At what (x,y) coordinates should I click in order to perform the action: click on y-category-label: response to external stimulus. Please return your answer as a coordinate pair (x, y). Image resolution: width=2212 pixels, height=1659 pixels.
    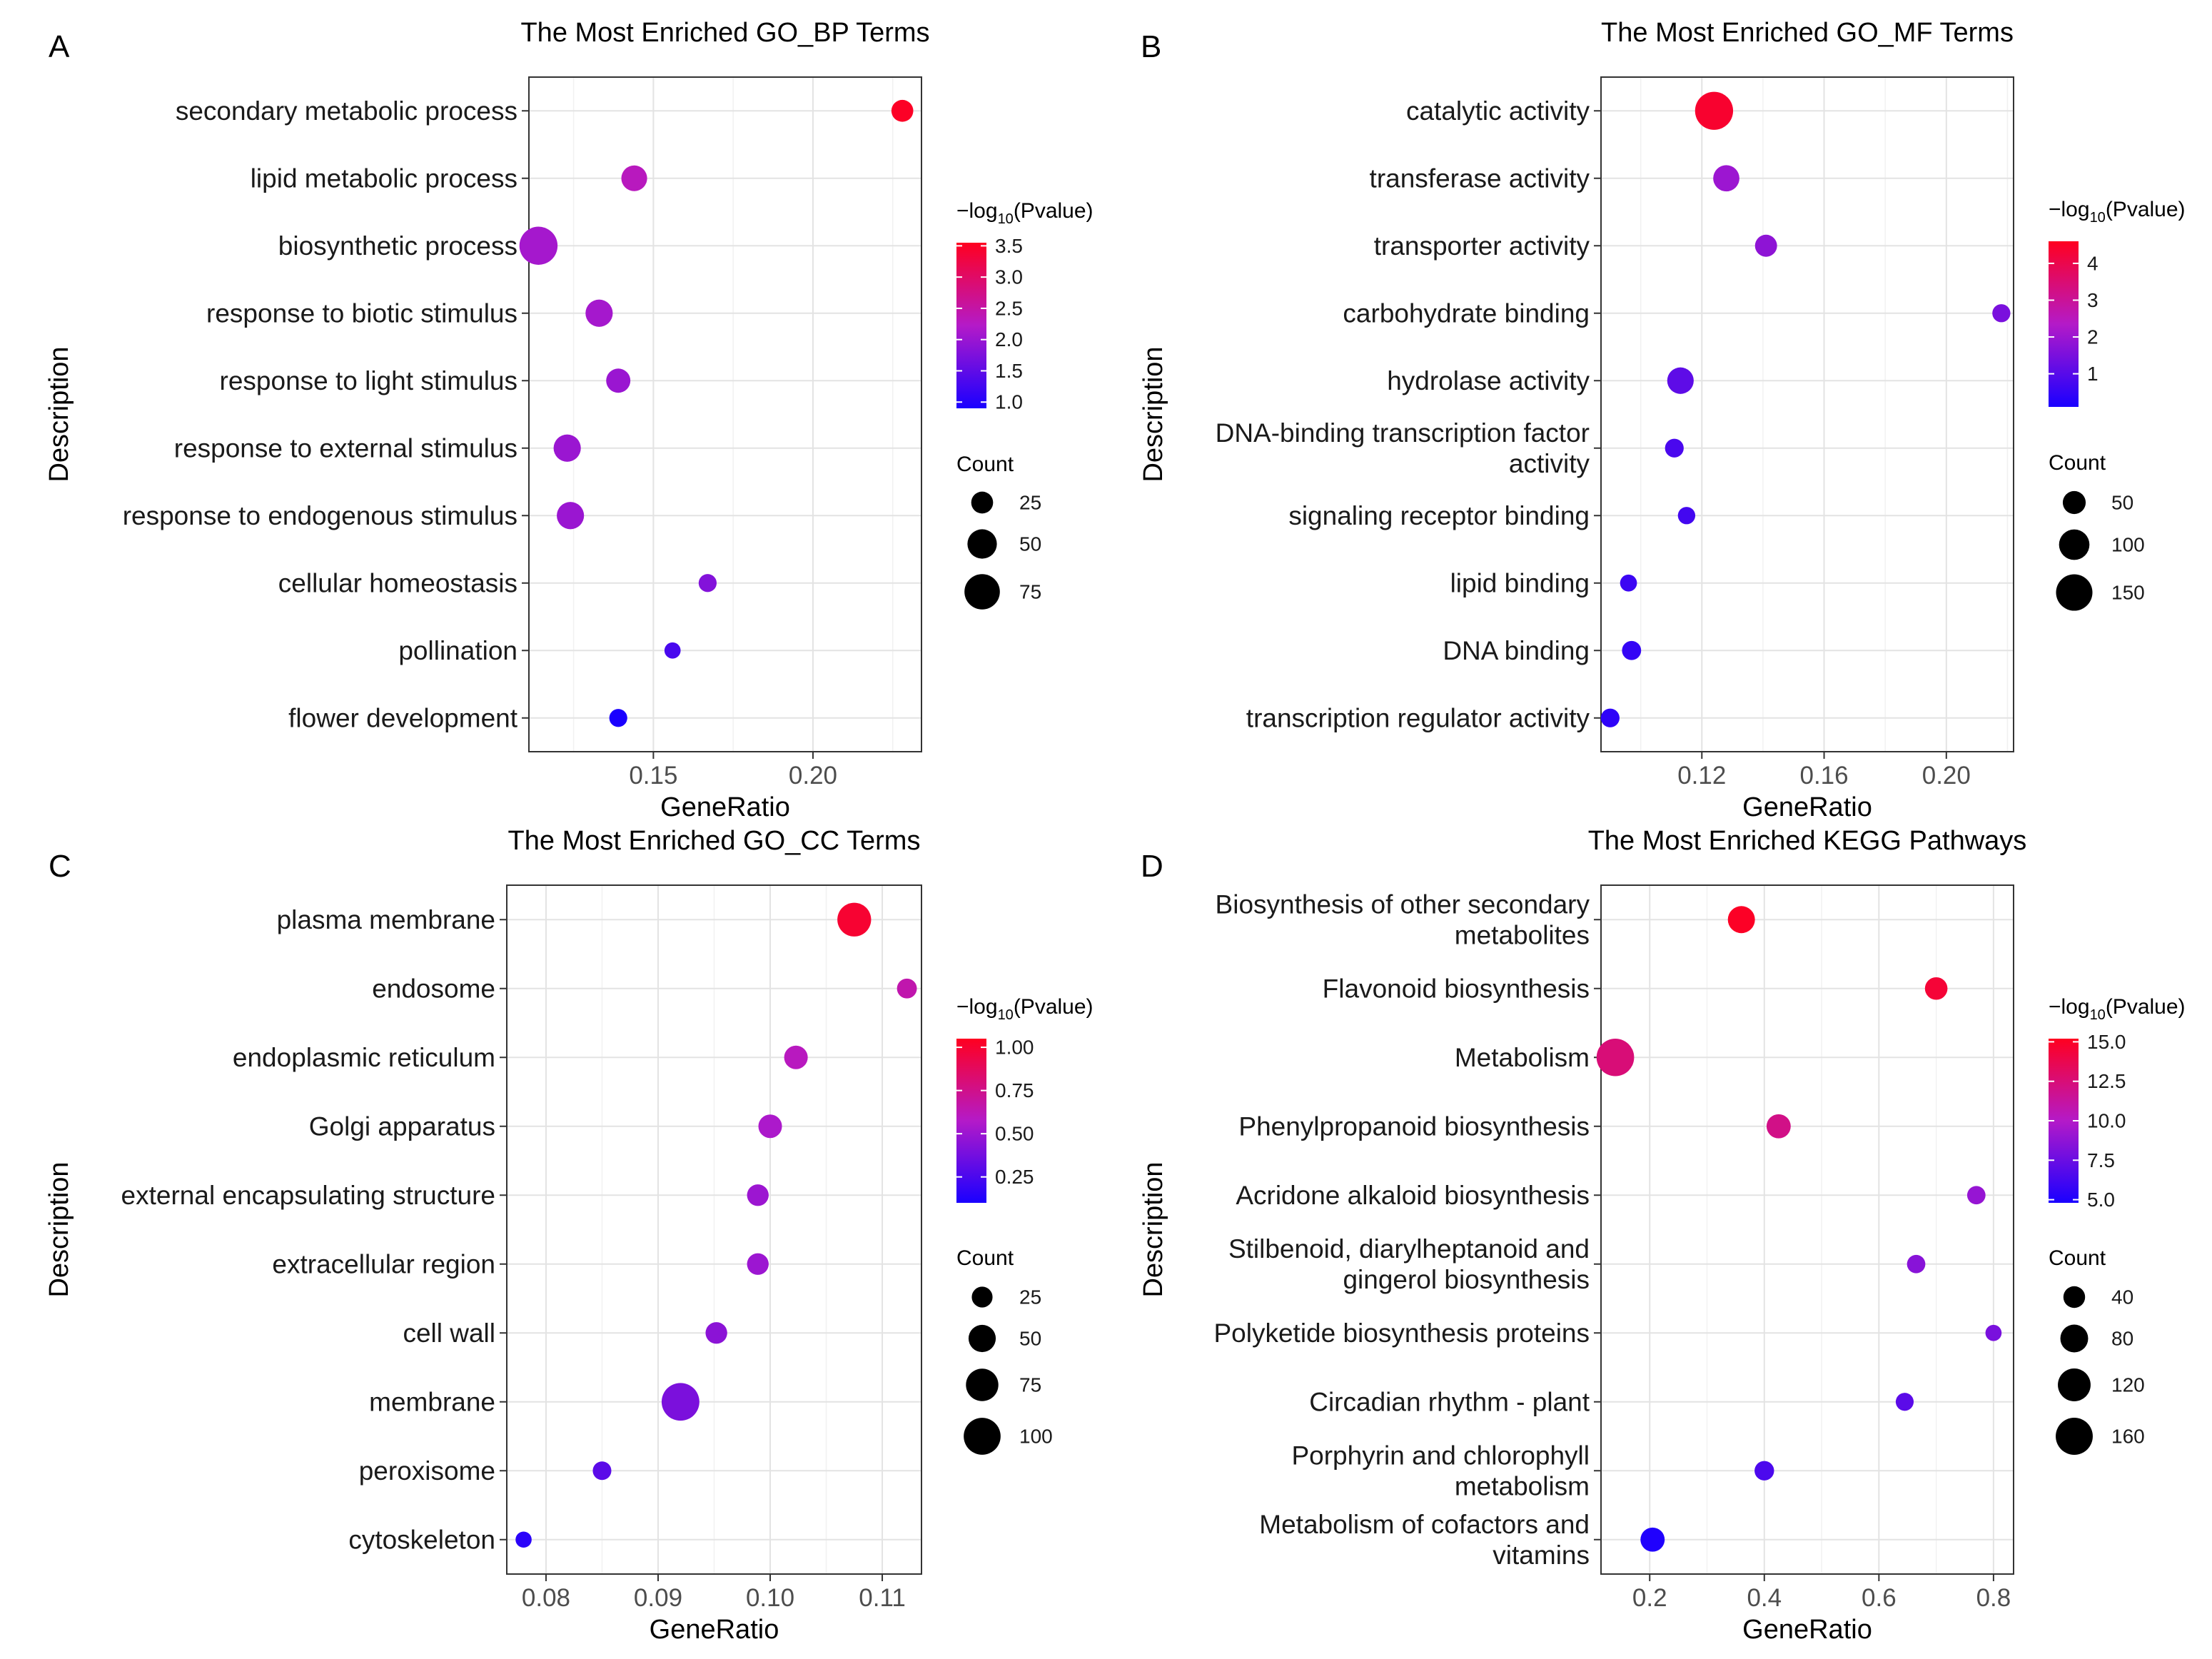
    Looking at the image, I should click on (345, 448).